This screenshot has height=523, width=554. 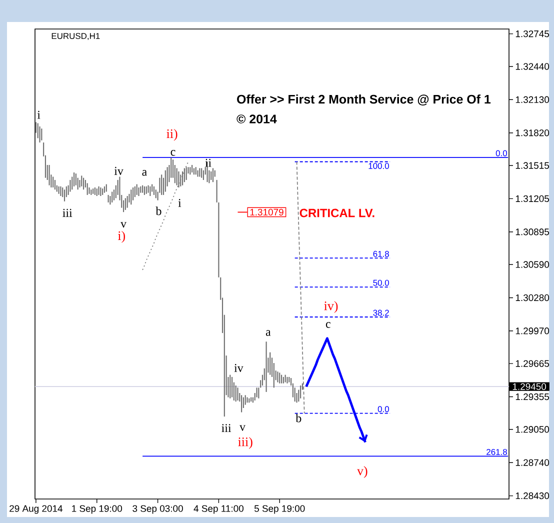 What do you see at coordinates (245, 443) in the screenshot?
I see `annotation: iii)` at bounding box center [245, 443].